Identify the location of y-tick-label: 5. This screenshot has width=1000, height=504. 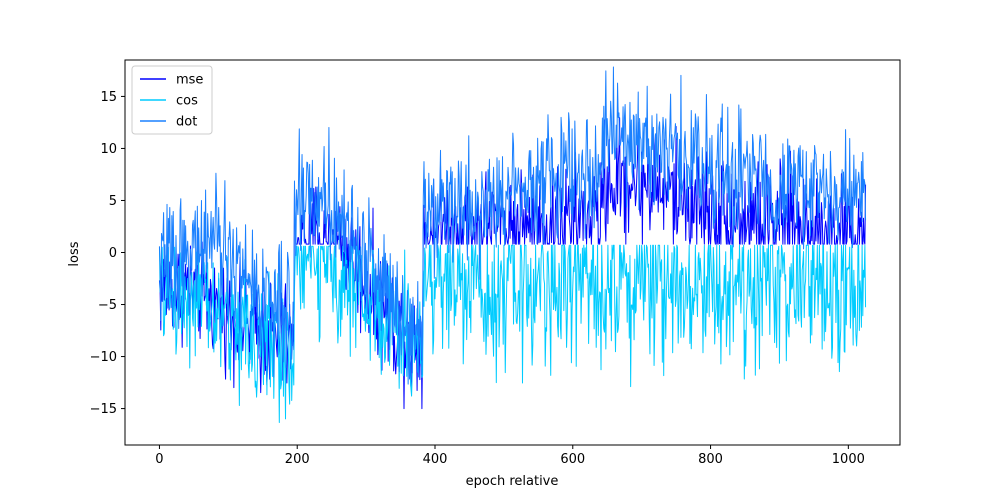
(113, 201).